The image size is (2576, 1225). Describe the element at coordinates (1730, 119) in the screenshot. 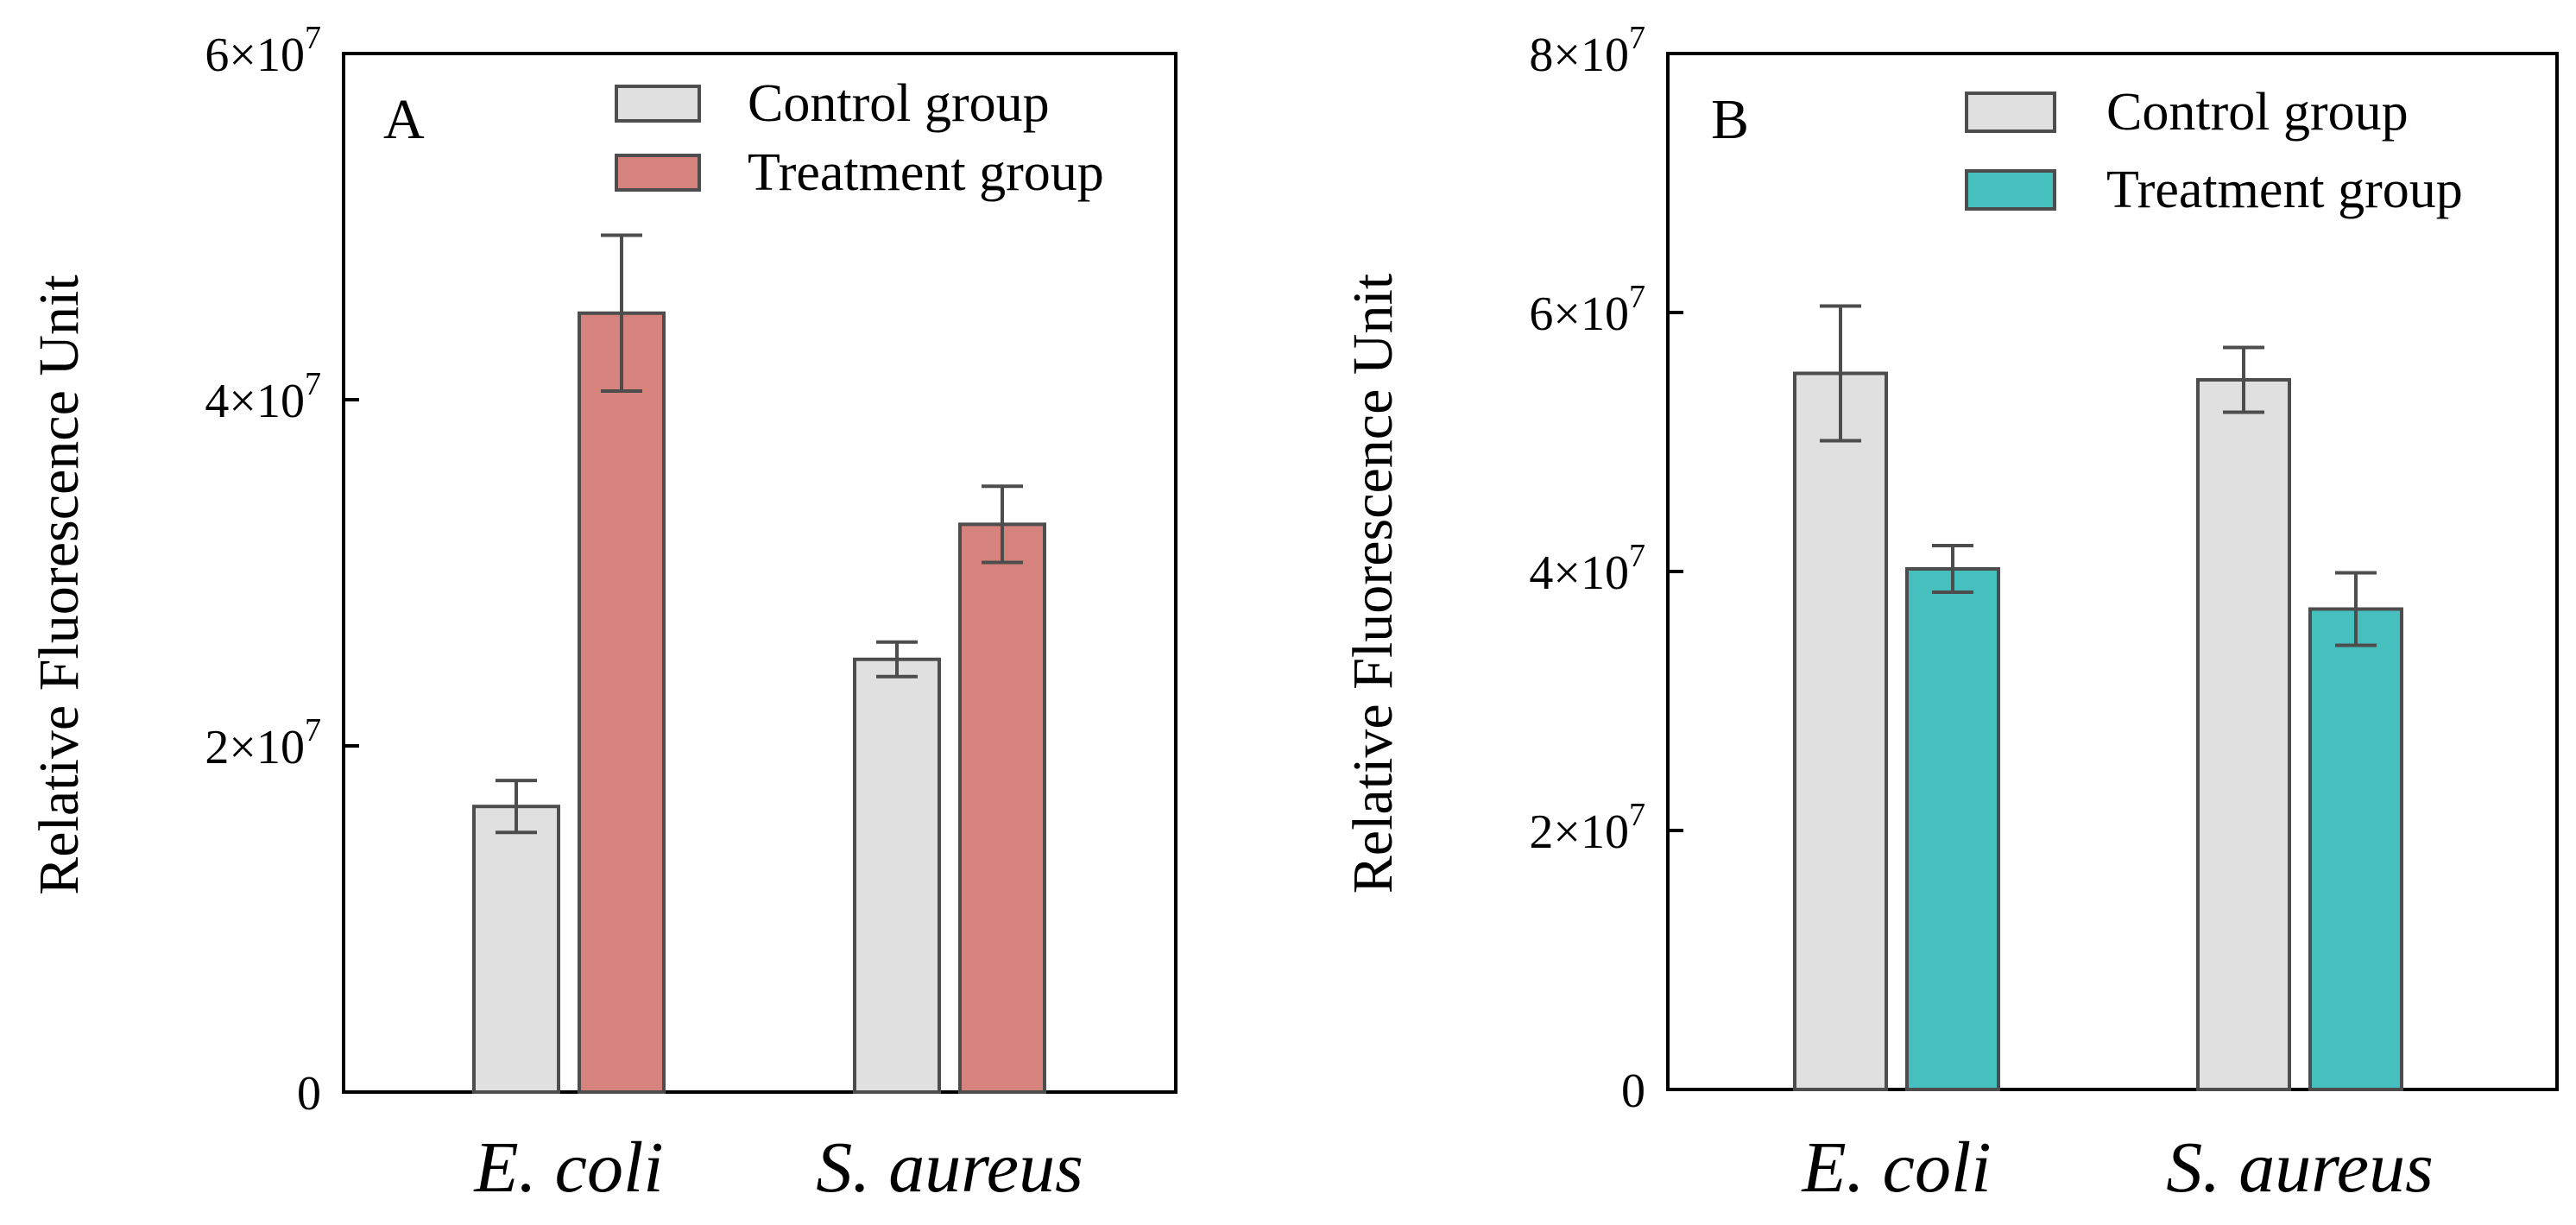

I see `panel-label: B` at that location.